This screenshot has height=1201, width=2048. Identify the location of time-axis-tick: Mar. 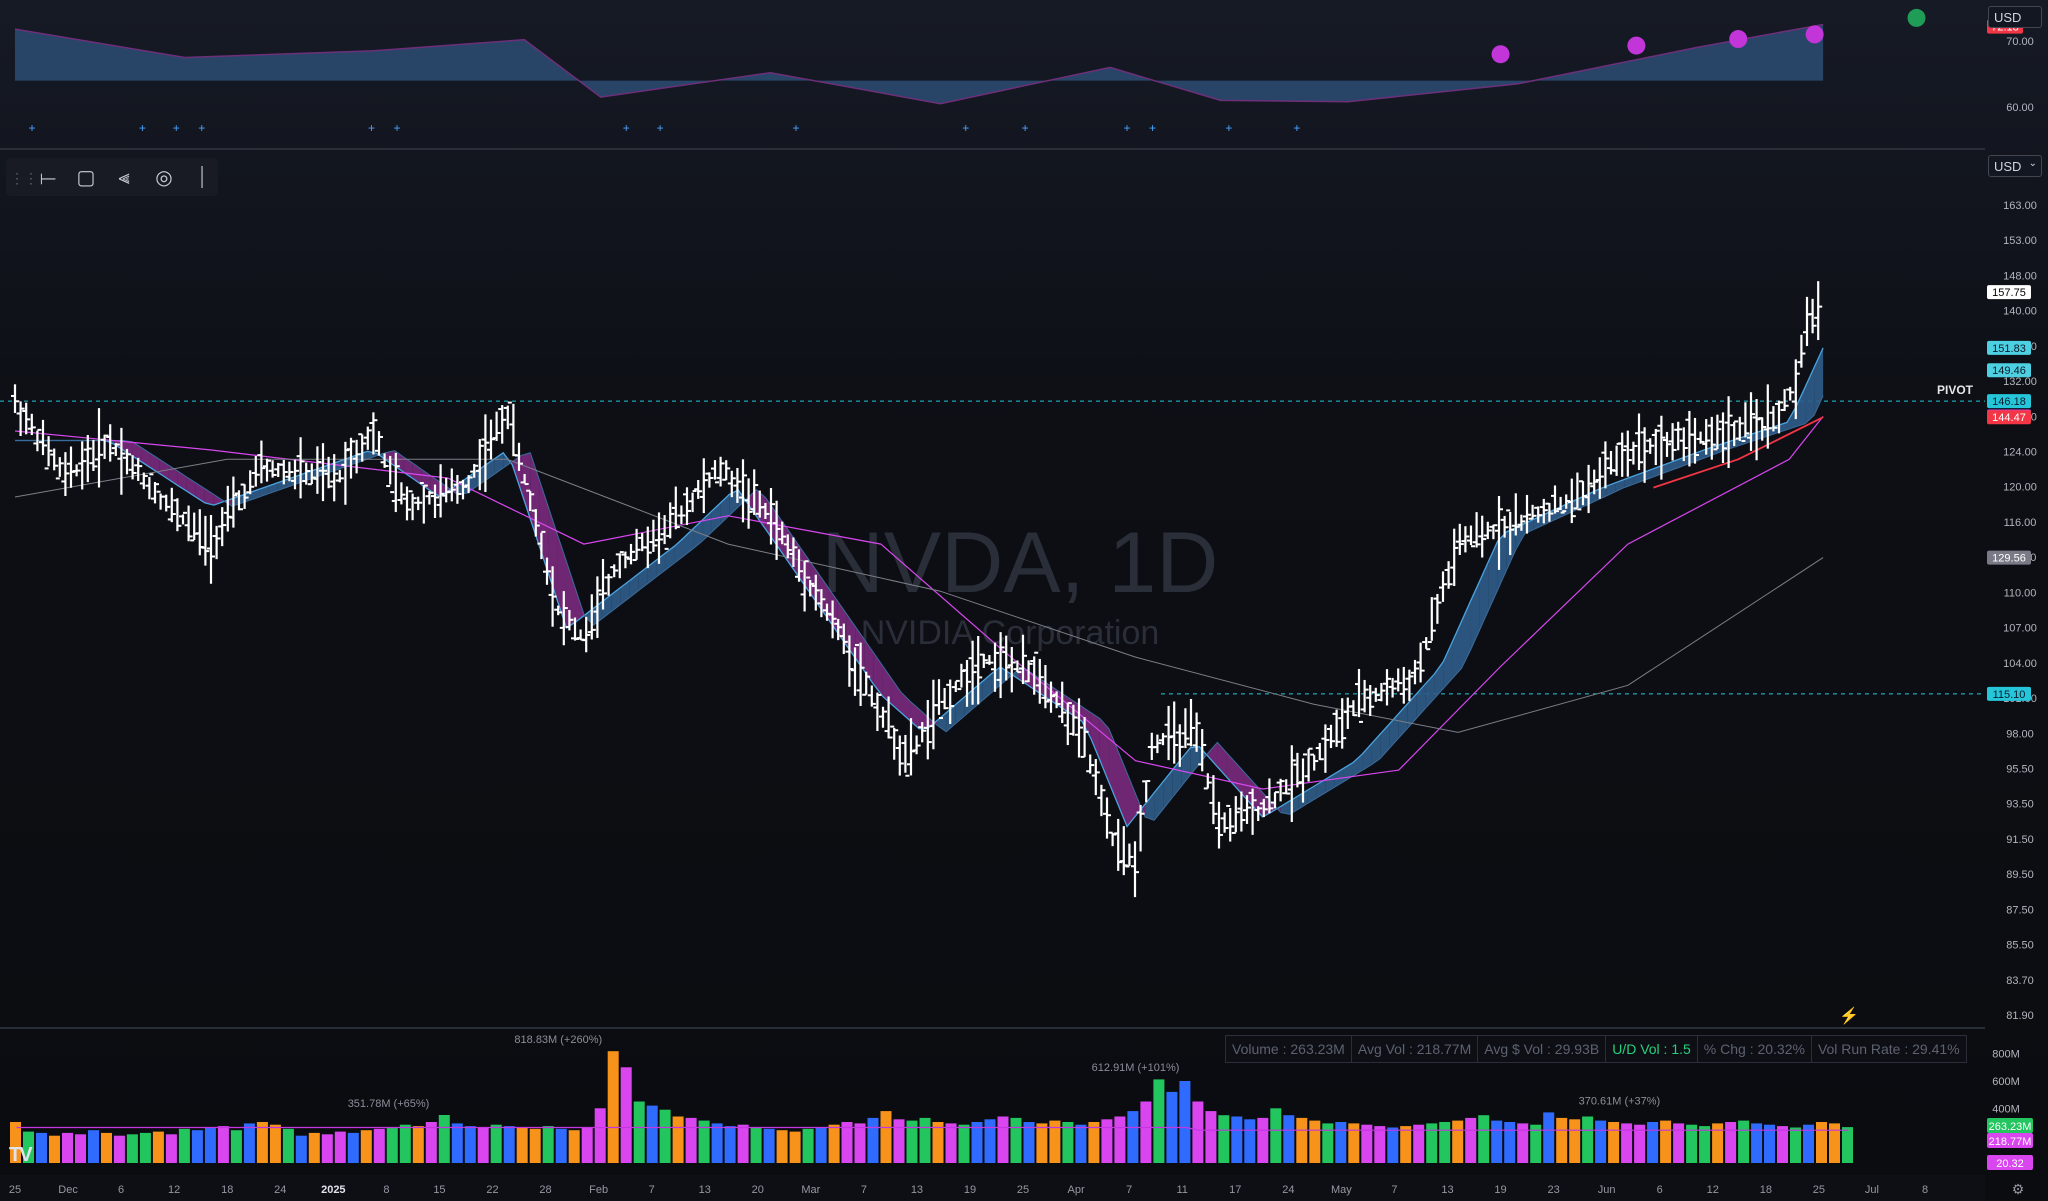
(810, 1190).